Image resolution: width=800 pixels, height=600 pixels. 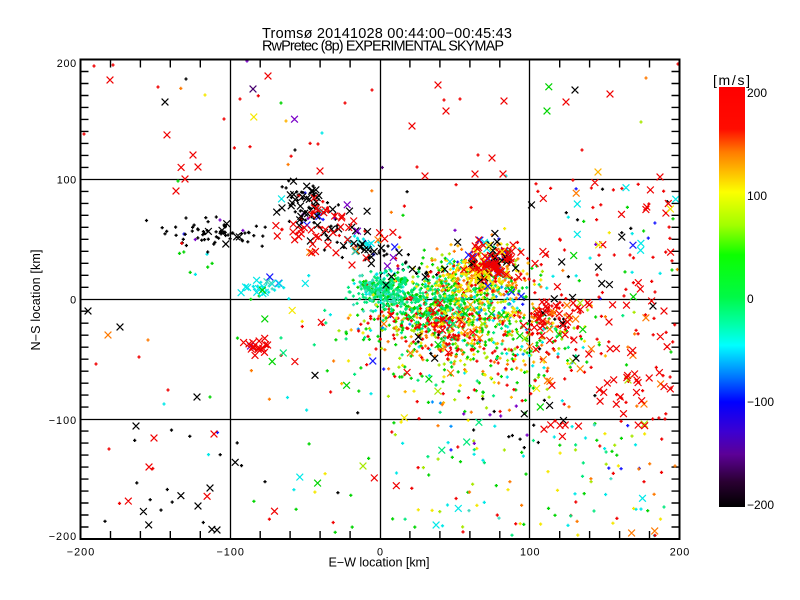 I want to click on svg-text: [m/s], so click(x=731, y=80).